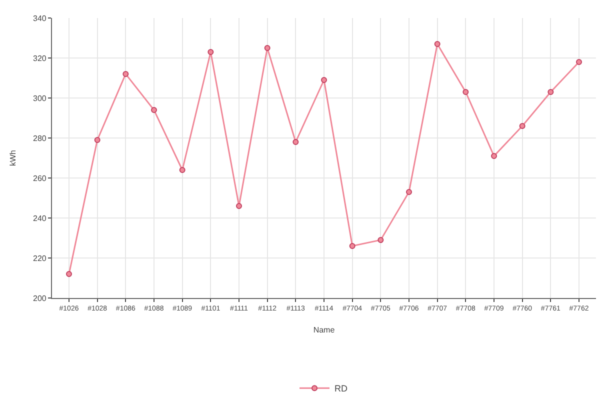  What do you see at coordinates (40, 138) in the screenshot?
I see `y-tick-label: 280` at bounding box center [40, 138].